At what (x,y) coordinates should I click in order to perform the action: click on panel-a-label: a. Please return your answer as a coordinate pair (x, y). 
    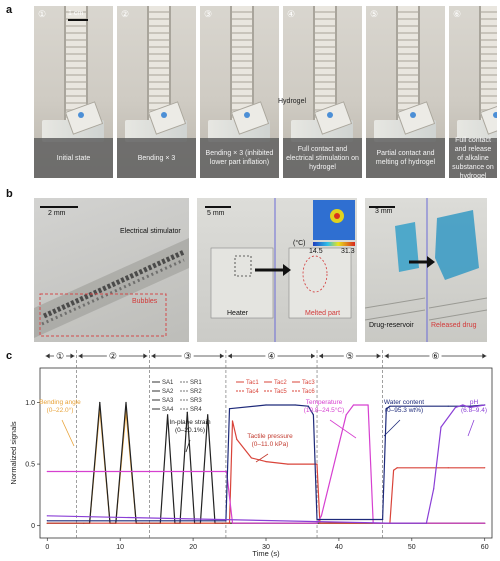
    Looking at the image, I should click on (9, 10).